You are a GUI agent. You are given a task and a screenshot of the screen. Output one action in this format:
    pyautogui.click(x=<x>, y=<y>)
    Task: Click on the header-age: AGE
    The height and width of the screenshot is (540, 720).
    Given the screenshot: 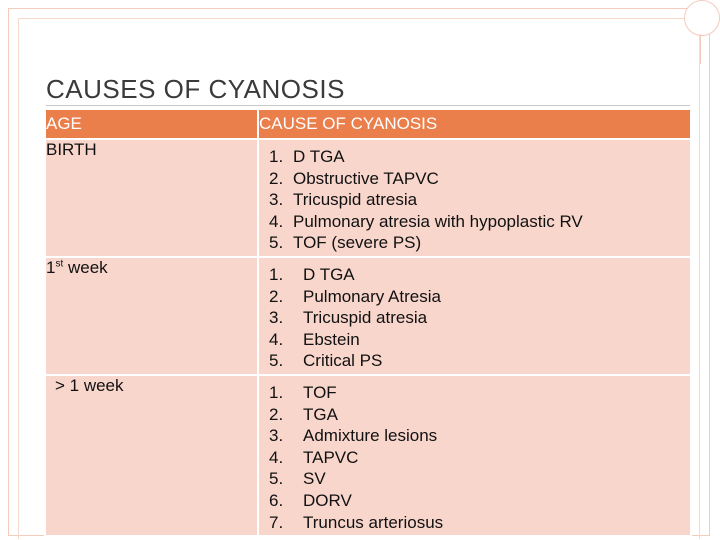 What is the action you would take?
    pyautogui.click(x=151, y=124)
    